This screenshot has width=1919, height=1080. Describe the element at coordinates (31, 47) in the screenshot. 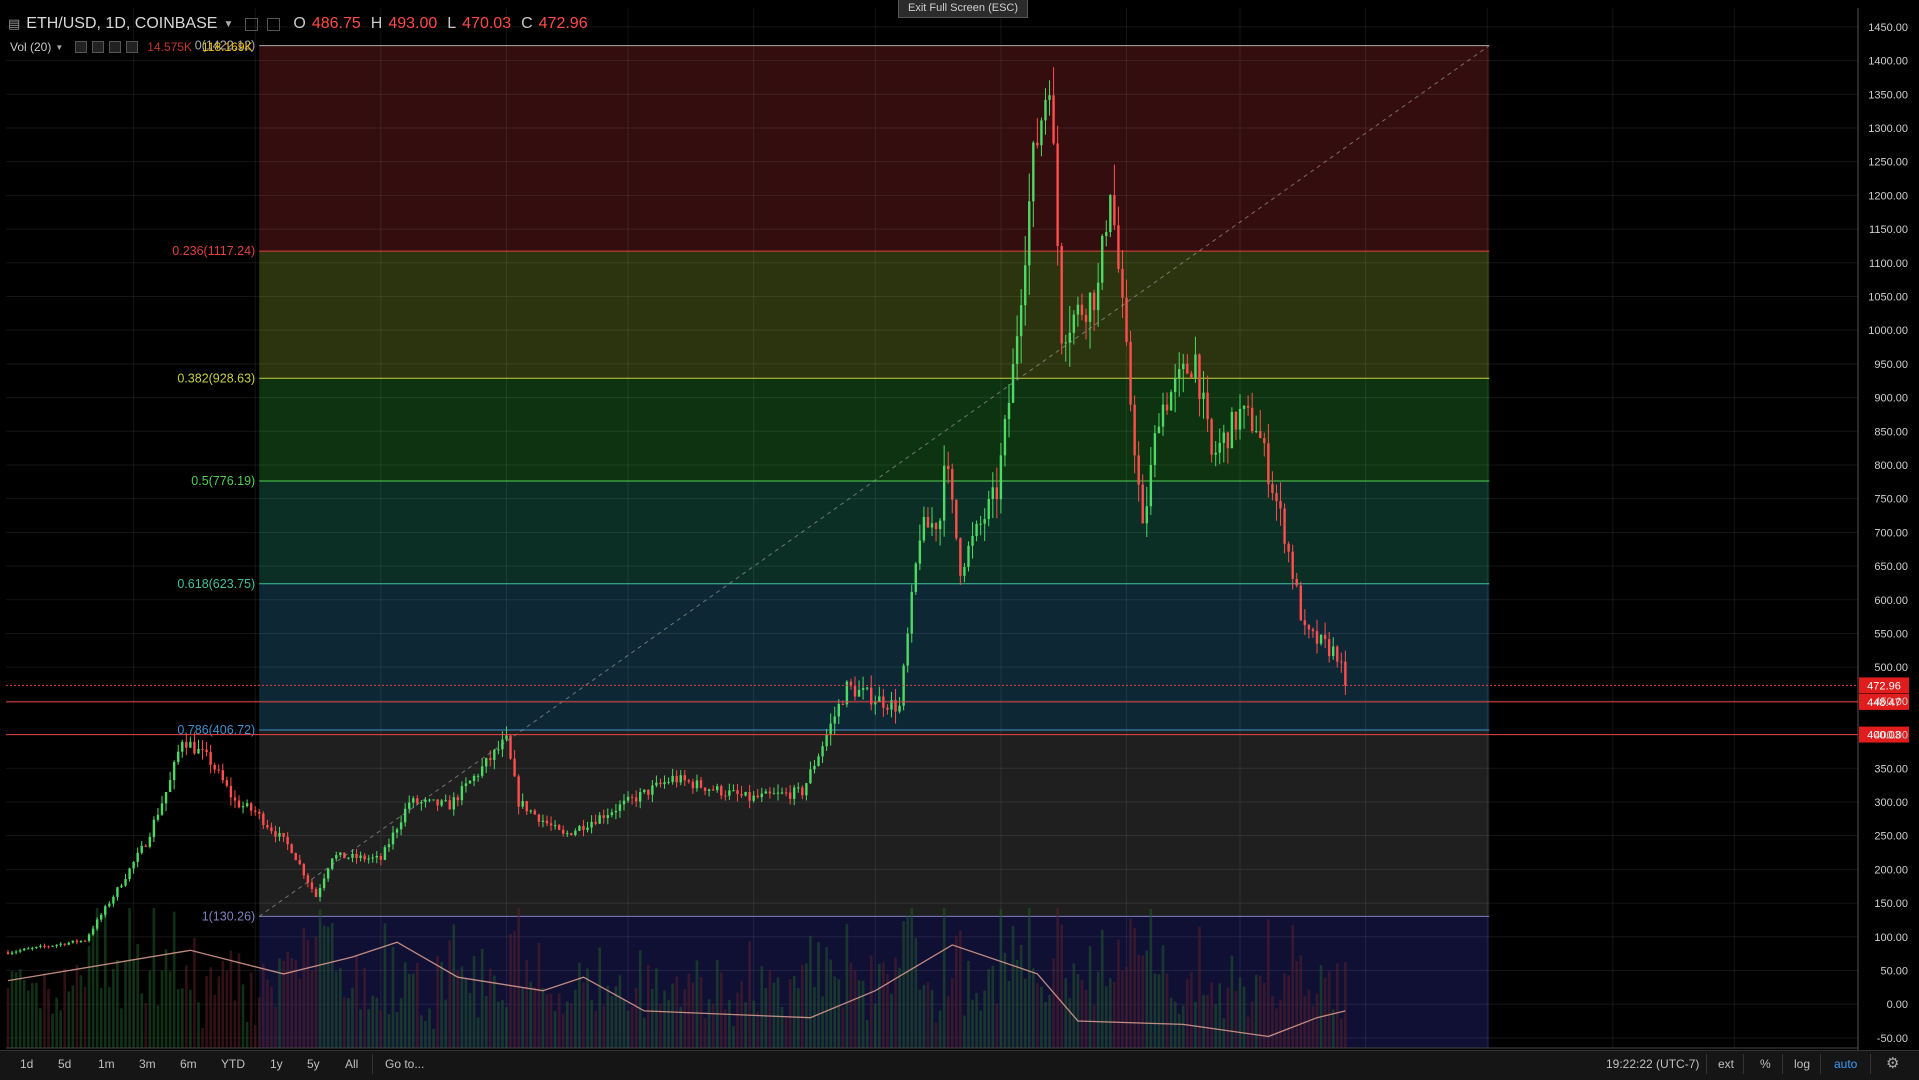

I see `volume-label: Vol (20)` at that location.